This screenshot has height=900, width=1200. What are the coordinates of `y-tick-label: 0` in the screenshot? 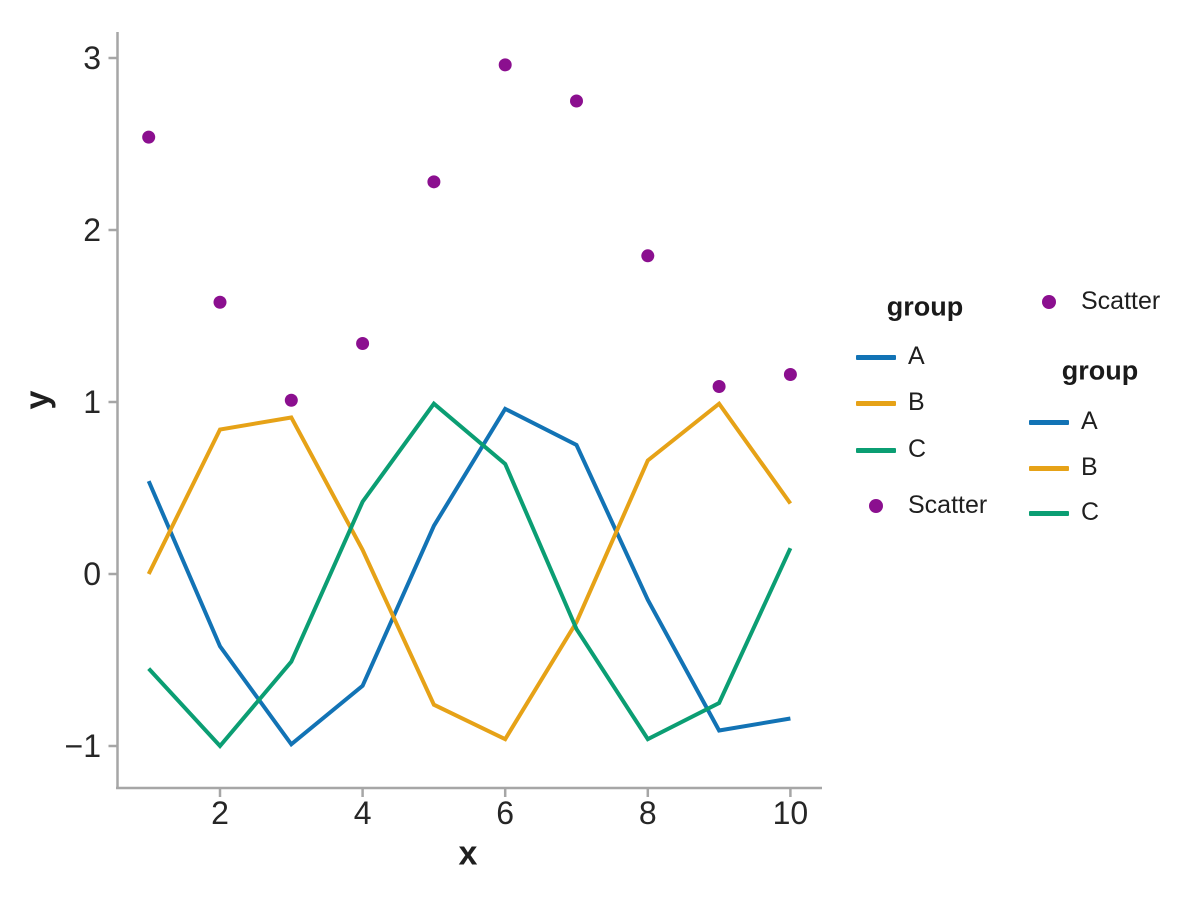 It's located at (92, 574).